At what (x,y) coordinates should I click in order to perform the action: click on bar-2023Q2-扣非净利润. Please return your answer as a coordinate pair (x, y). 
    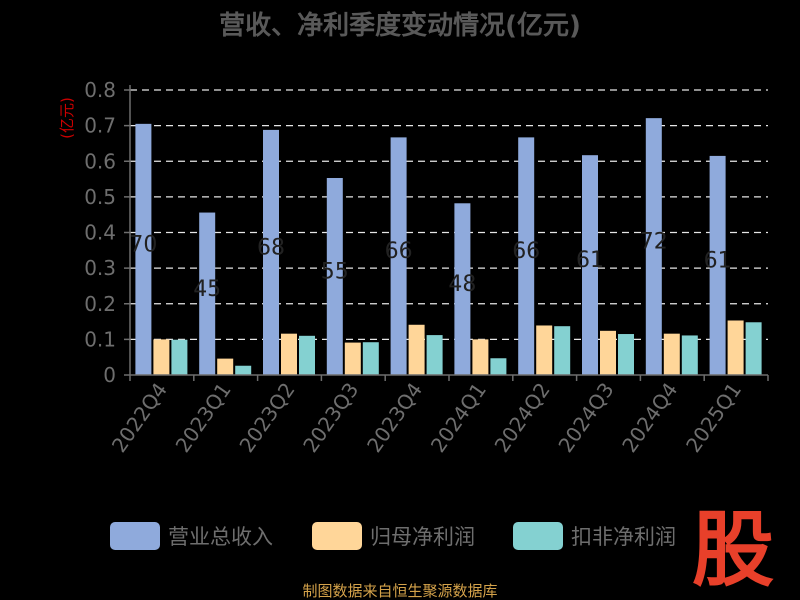
    Looking at the image, I should click on (307, 355).